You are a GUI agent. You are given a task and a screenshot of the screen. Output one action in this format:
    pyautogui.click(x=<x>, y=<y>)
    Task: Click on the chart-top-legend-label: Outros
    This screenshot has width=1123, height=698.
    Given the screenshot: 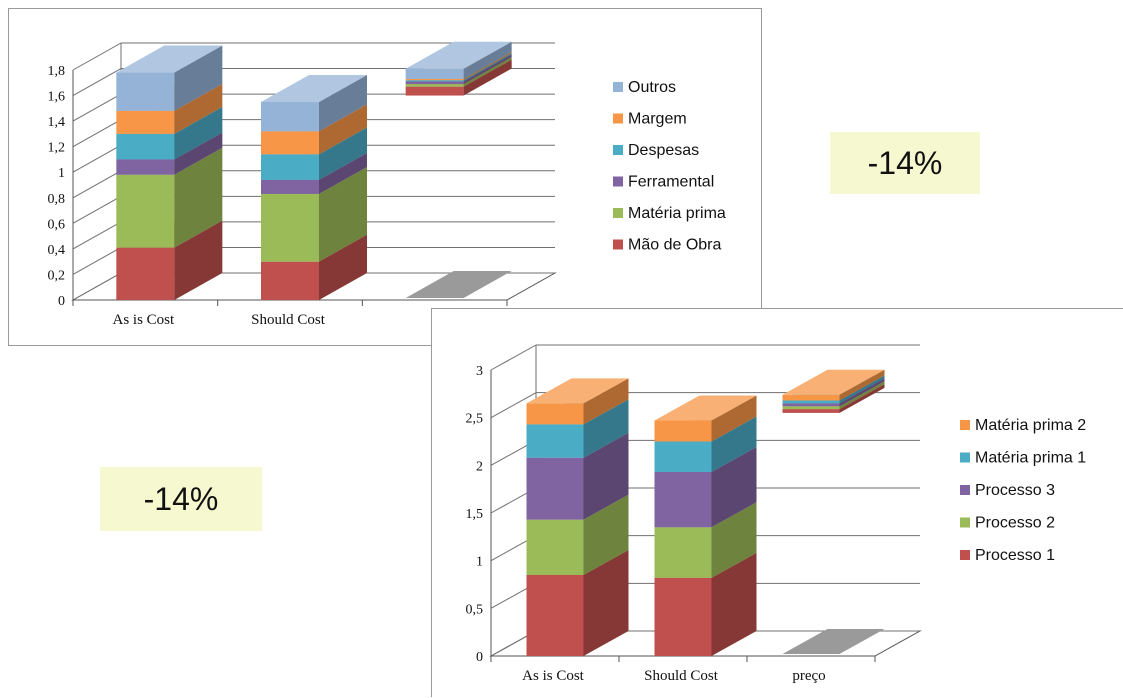 What is the action you would take?
    pyautogui.click(x=652, y=87)
    